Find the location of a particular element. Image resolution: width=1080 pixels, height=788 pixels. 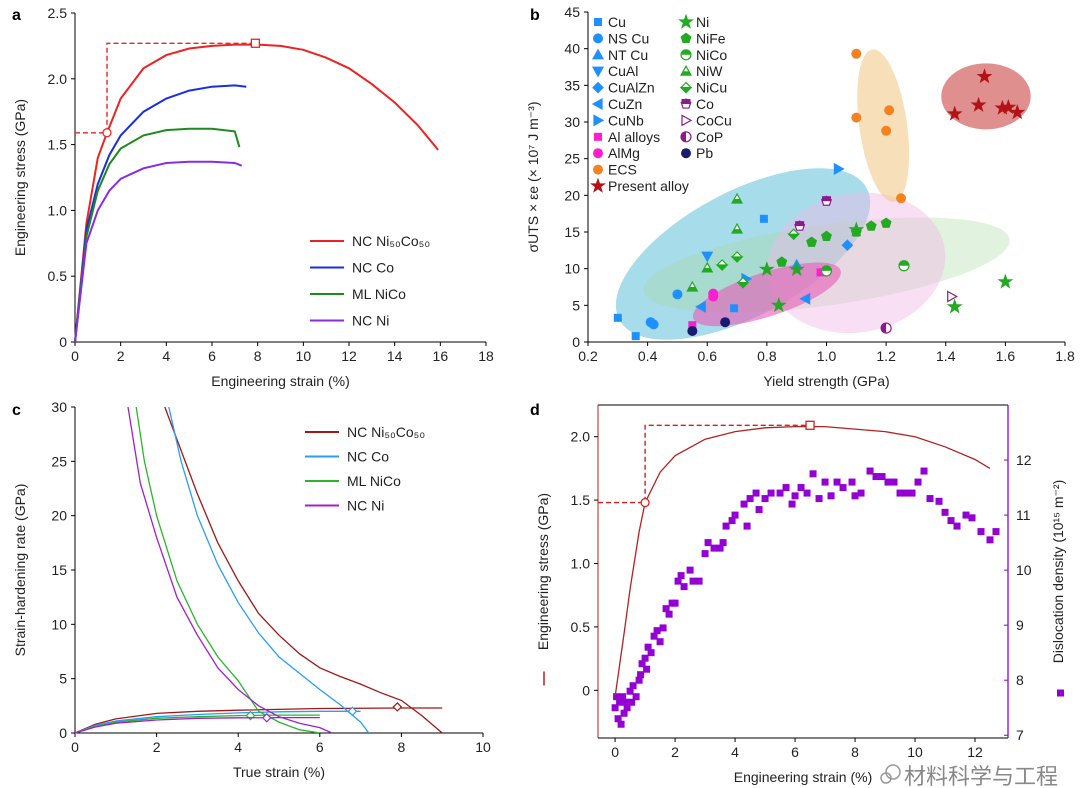

y-tick-label: 2.5 is located at coordinates (58, 13).